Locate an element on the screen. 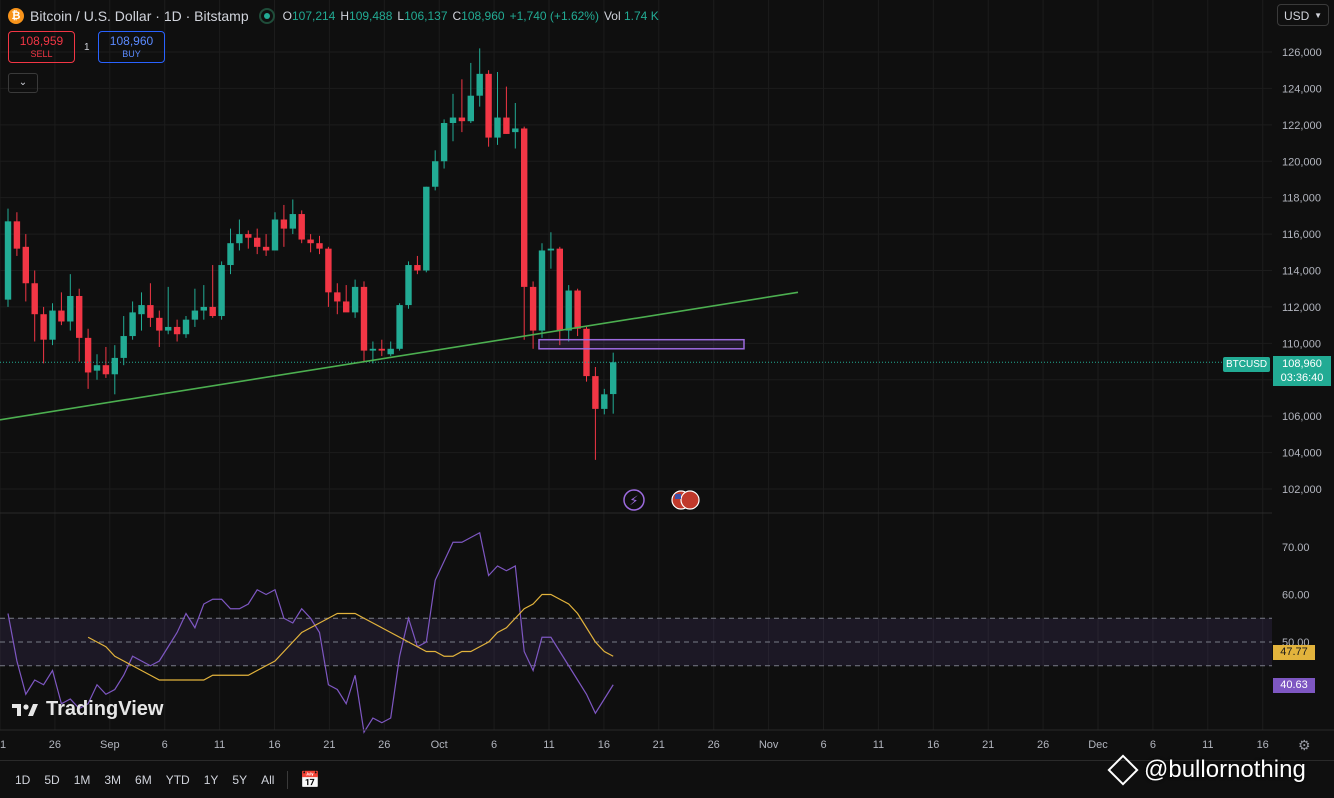 The height and width of the screenshot is (798, 1334). collapse-legend-button: ⌄ is located at coordinates (23, 83).